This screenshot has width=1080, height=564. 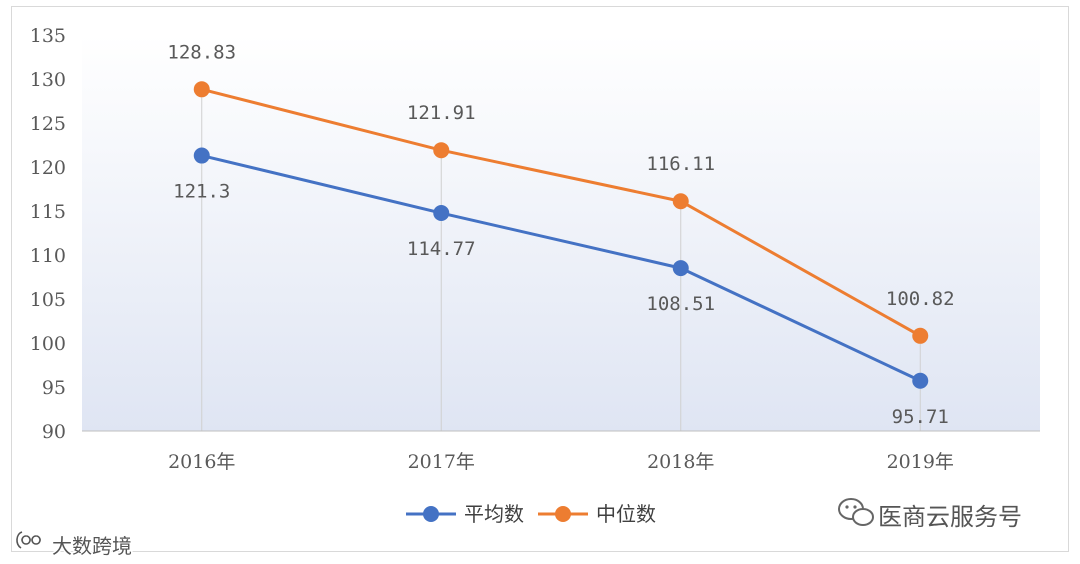 I want to click on legend-item: 平均数, so click(x=465, y=514).